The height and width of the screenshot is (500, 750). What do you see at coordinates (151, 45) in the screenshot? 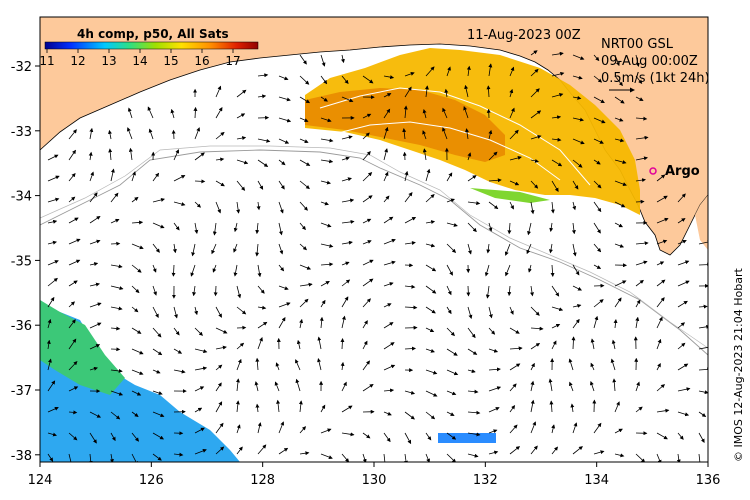
I see `colorbar` at bounding box center [151, 45].